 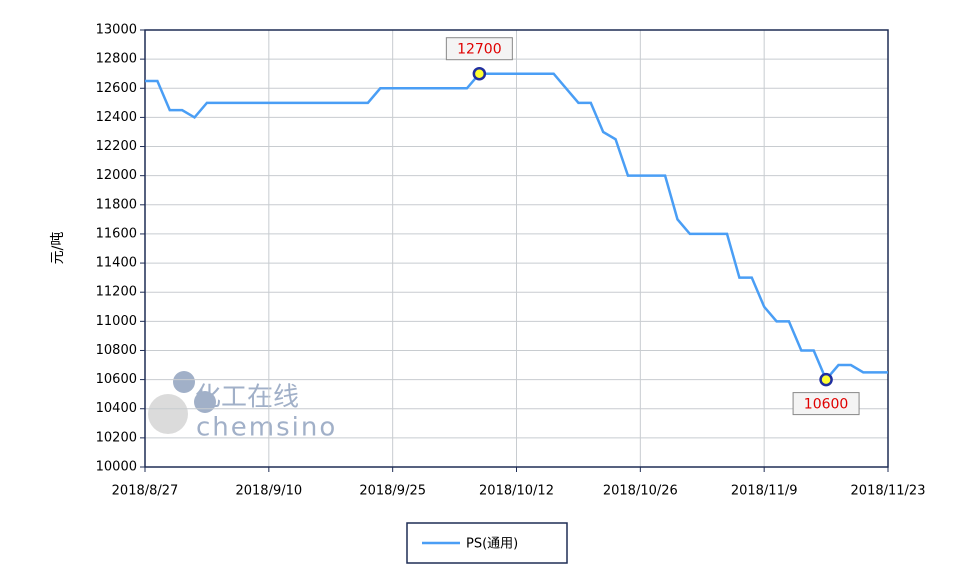 I want to click on highlight-label: 12700, so click(x=479, y=50).